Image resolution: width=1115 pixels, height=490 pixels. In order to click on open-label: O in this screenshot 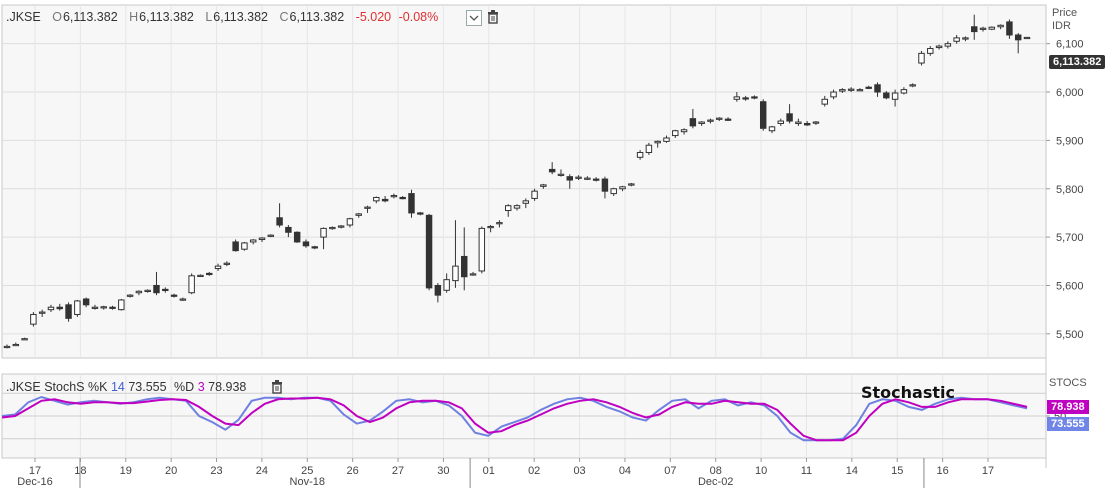, I will do `click(57, 17)`.